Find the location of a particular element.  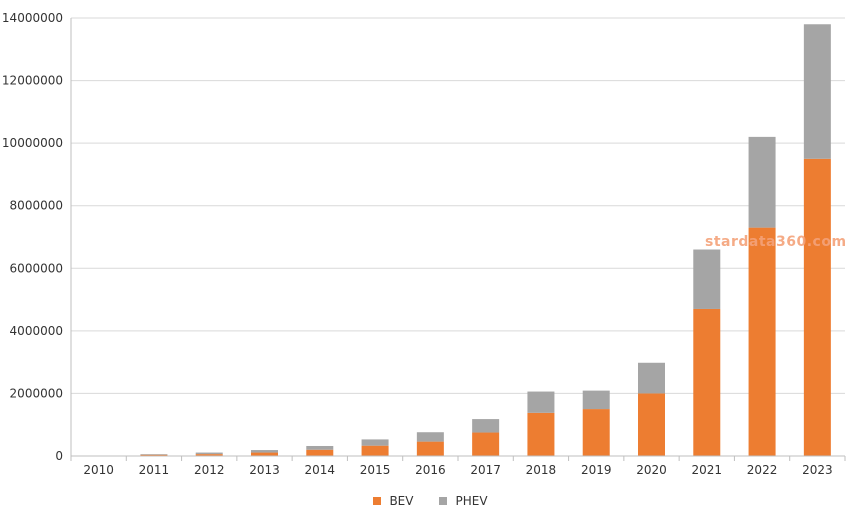

bar-bev-2013 is located at coordinates (264, 454).